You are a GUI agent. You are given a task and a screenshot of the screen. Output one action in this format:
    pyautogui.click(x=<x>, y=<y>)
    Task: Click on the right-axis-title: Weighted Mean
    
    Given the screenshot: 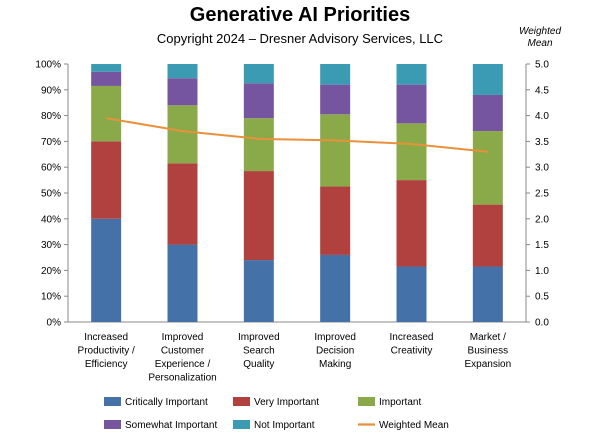 What is the action you would take?
    pyautogui.click(x=540, y=38)
    